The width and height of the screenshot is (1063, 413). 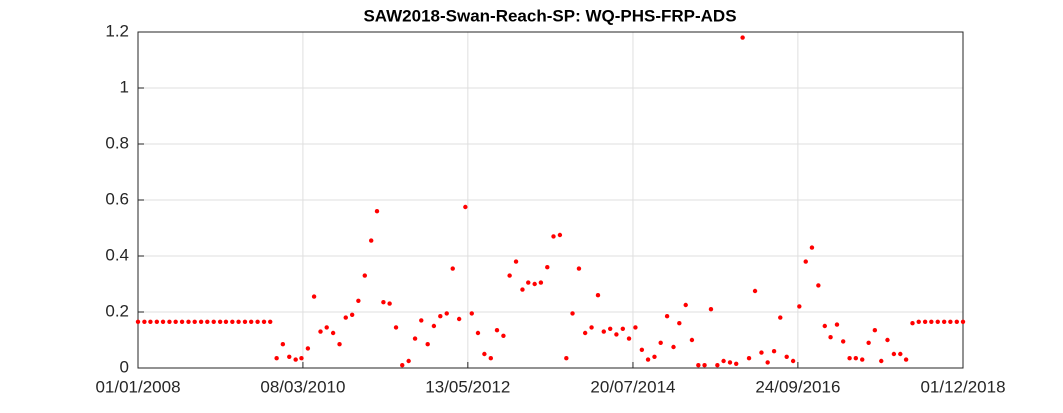 I want to click on x-tick-label: 01/01/2008, so click(x=137, y=386).